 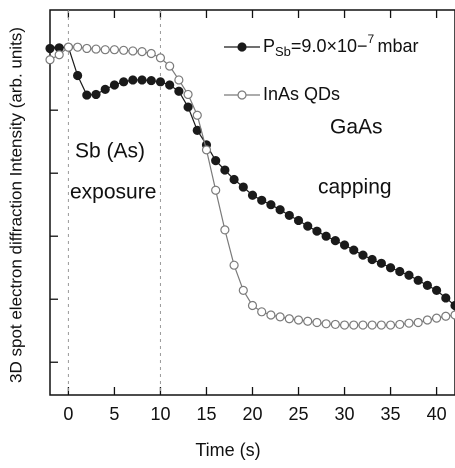 What do you see at coordinates (68, 414) in the screenshot?
I see `x-tick-label: 0` at bounding box center [68, 414].